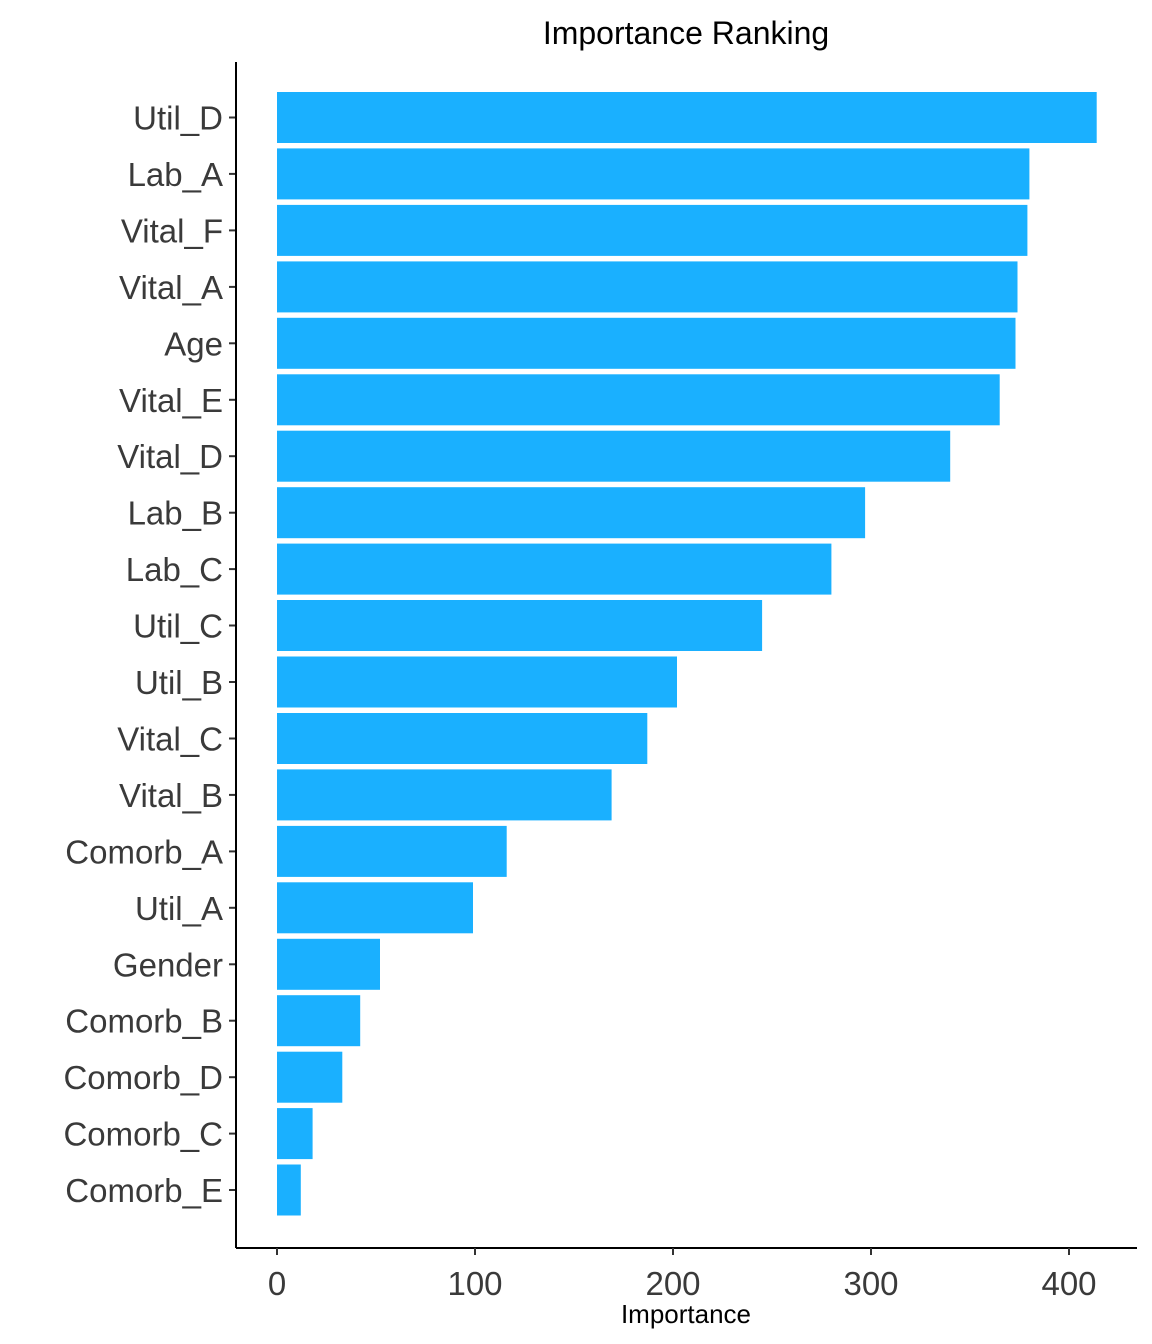  I want to click on y-tick-label: Vital_A, so click(171, 287).